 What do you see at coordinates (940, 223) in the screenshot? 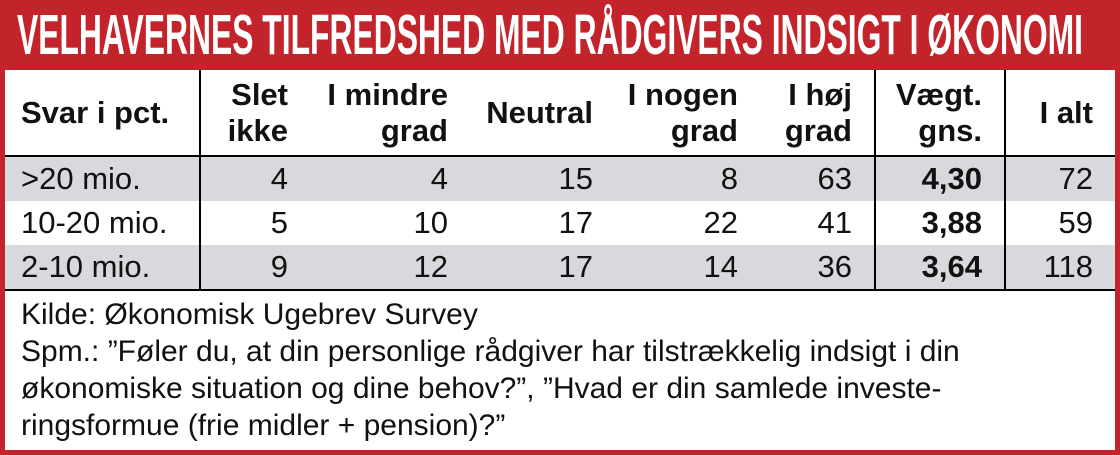
I see `weighted-avg-cell: 3,88` at bounding box center [940, 223].